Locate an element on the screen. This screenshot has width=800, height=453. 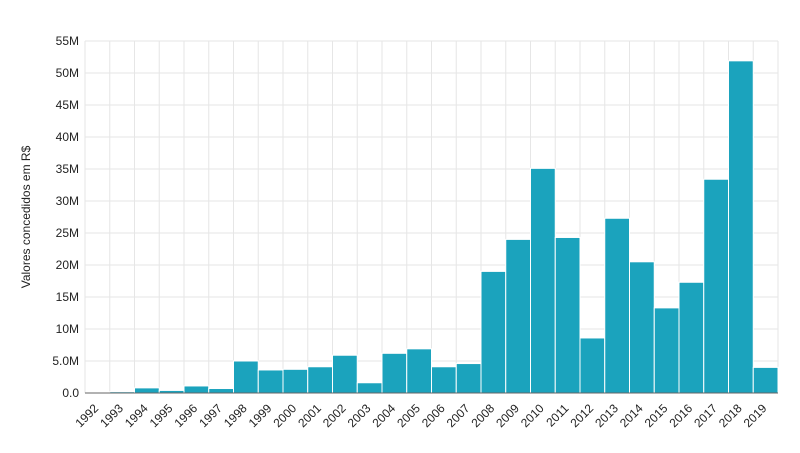
bar-2010 is located at coordinates (543, 280).